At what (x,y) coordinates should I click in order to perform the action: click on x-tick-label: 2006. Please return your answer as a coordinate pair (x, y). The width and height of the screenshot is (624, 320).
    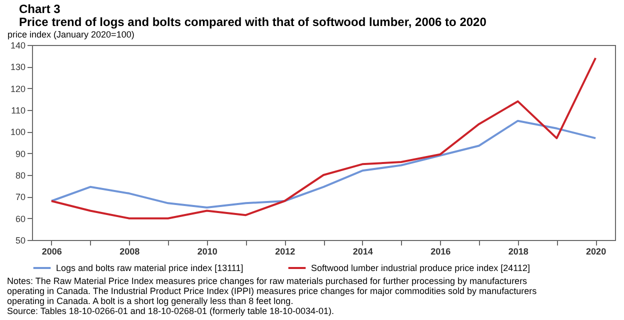
    Looking at the image, I should click on (52, 251).